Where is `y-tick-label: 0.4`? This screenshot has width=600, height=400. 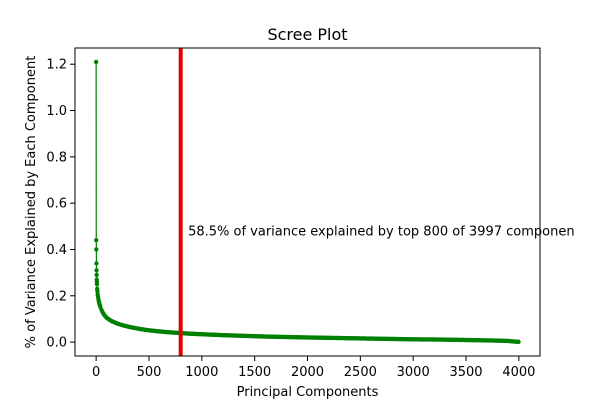
y-tick-label: 0.4 is located at coordinates (56, 250).